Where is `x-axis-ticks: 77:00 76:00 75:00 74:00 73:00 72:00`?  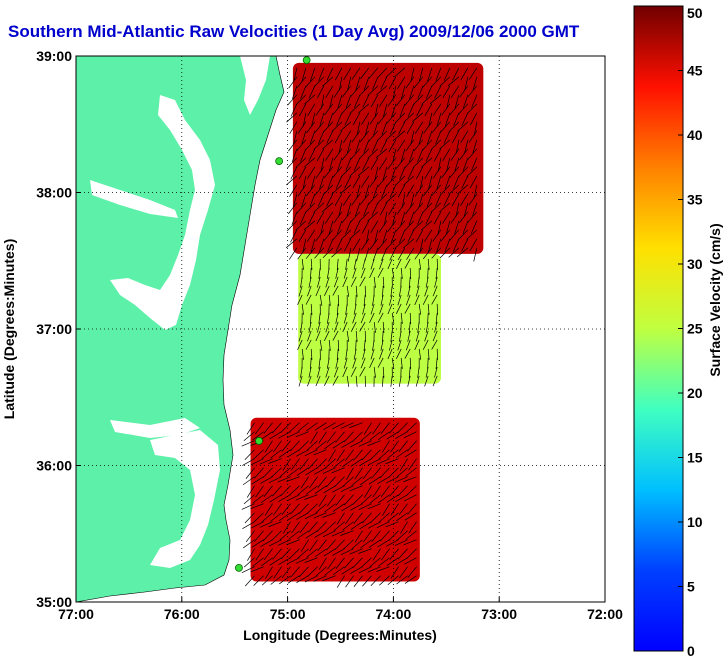 x-axis-ticks: 77:00 76:00 75:00 74:00 73:00 72:00 is located at coordinates (340, 609).